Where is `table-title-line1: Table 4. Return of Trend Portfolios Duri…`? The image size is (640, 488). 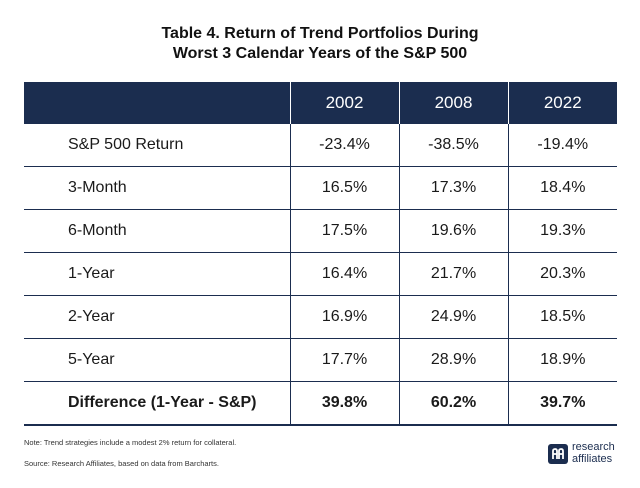
table-title-line1: Table 4. Return of Trend Portfolios Duri… is located at coordinates (320, 33).